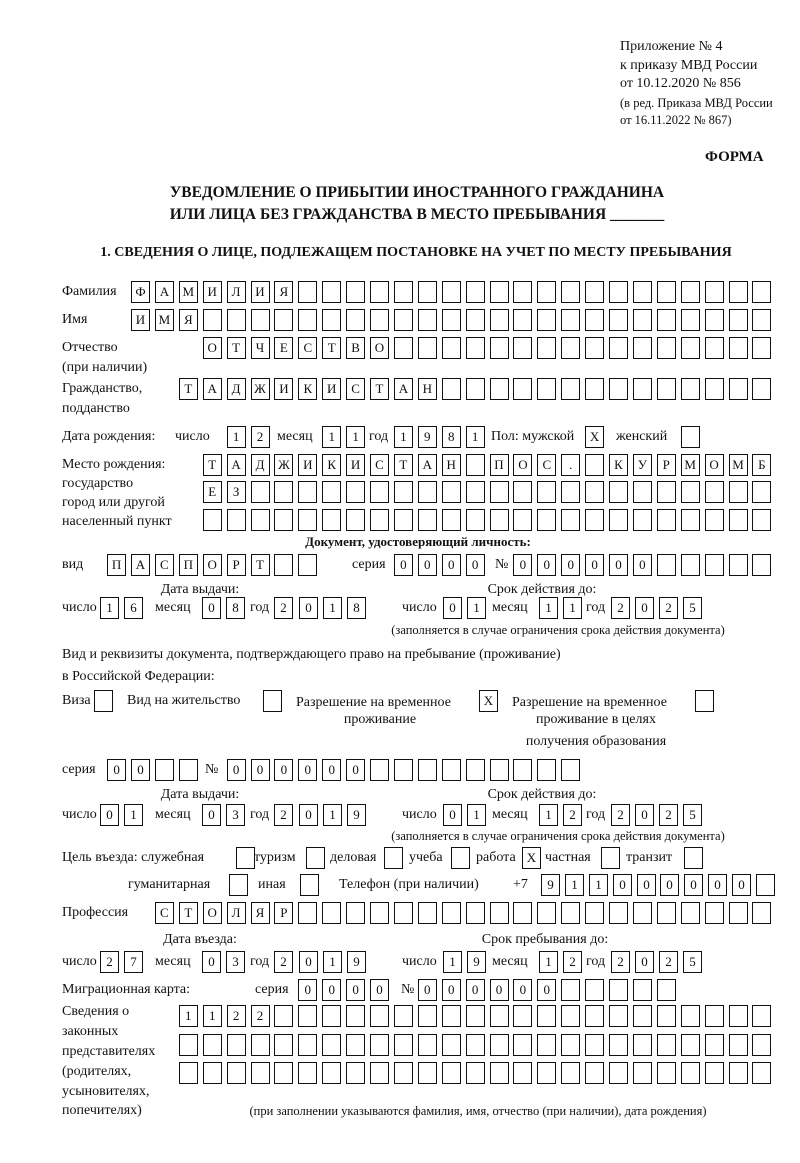  I want to click on char-box: А, so click(212, 389).